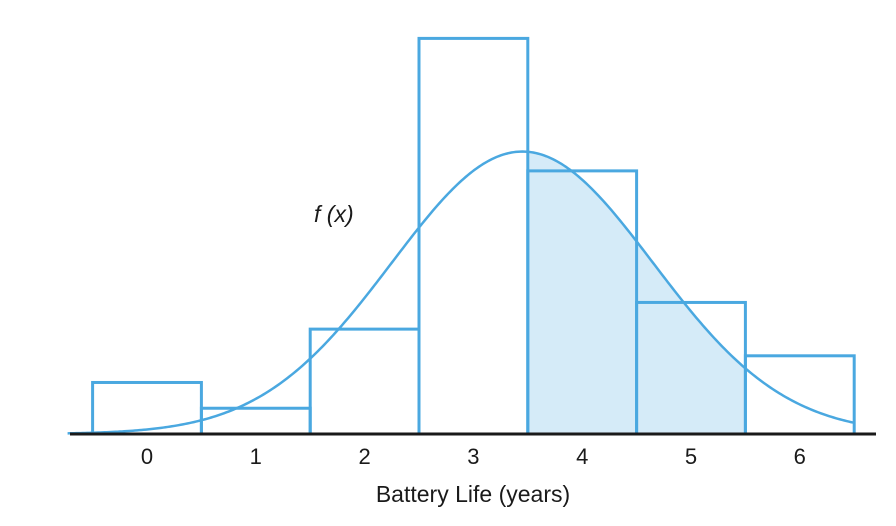  Describe the element at coordinates (691, 456) in the screenshot. I see `x-tick-label-5: 5` at that location.